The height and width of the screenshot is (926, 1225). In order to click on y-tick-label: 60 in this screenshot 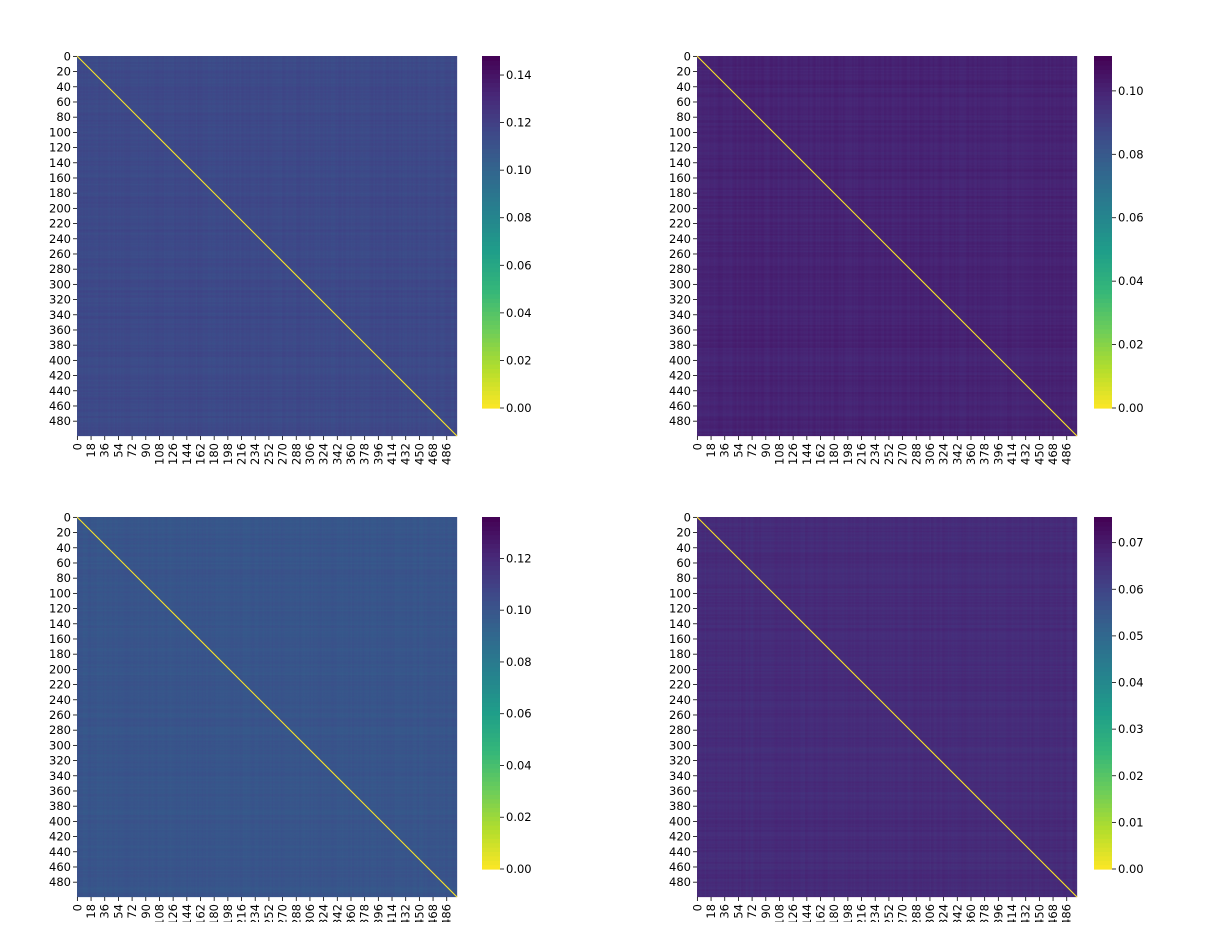, I will do `click(63, 563)`.